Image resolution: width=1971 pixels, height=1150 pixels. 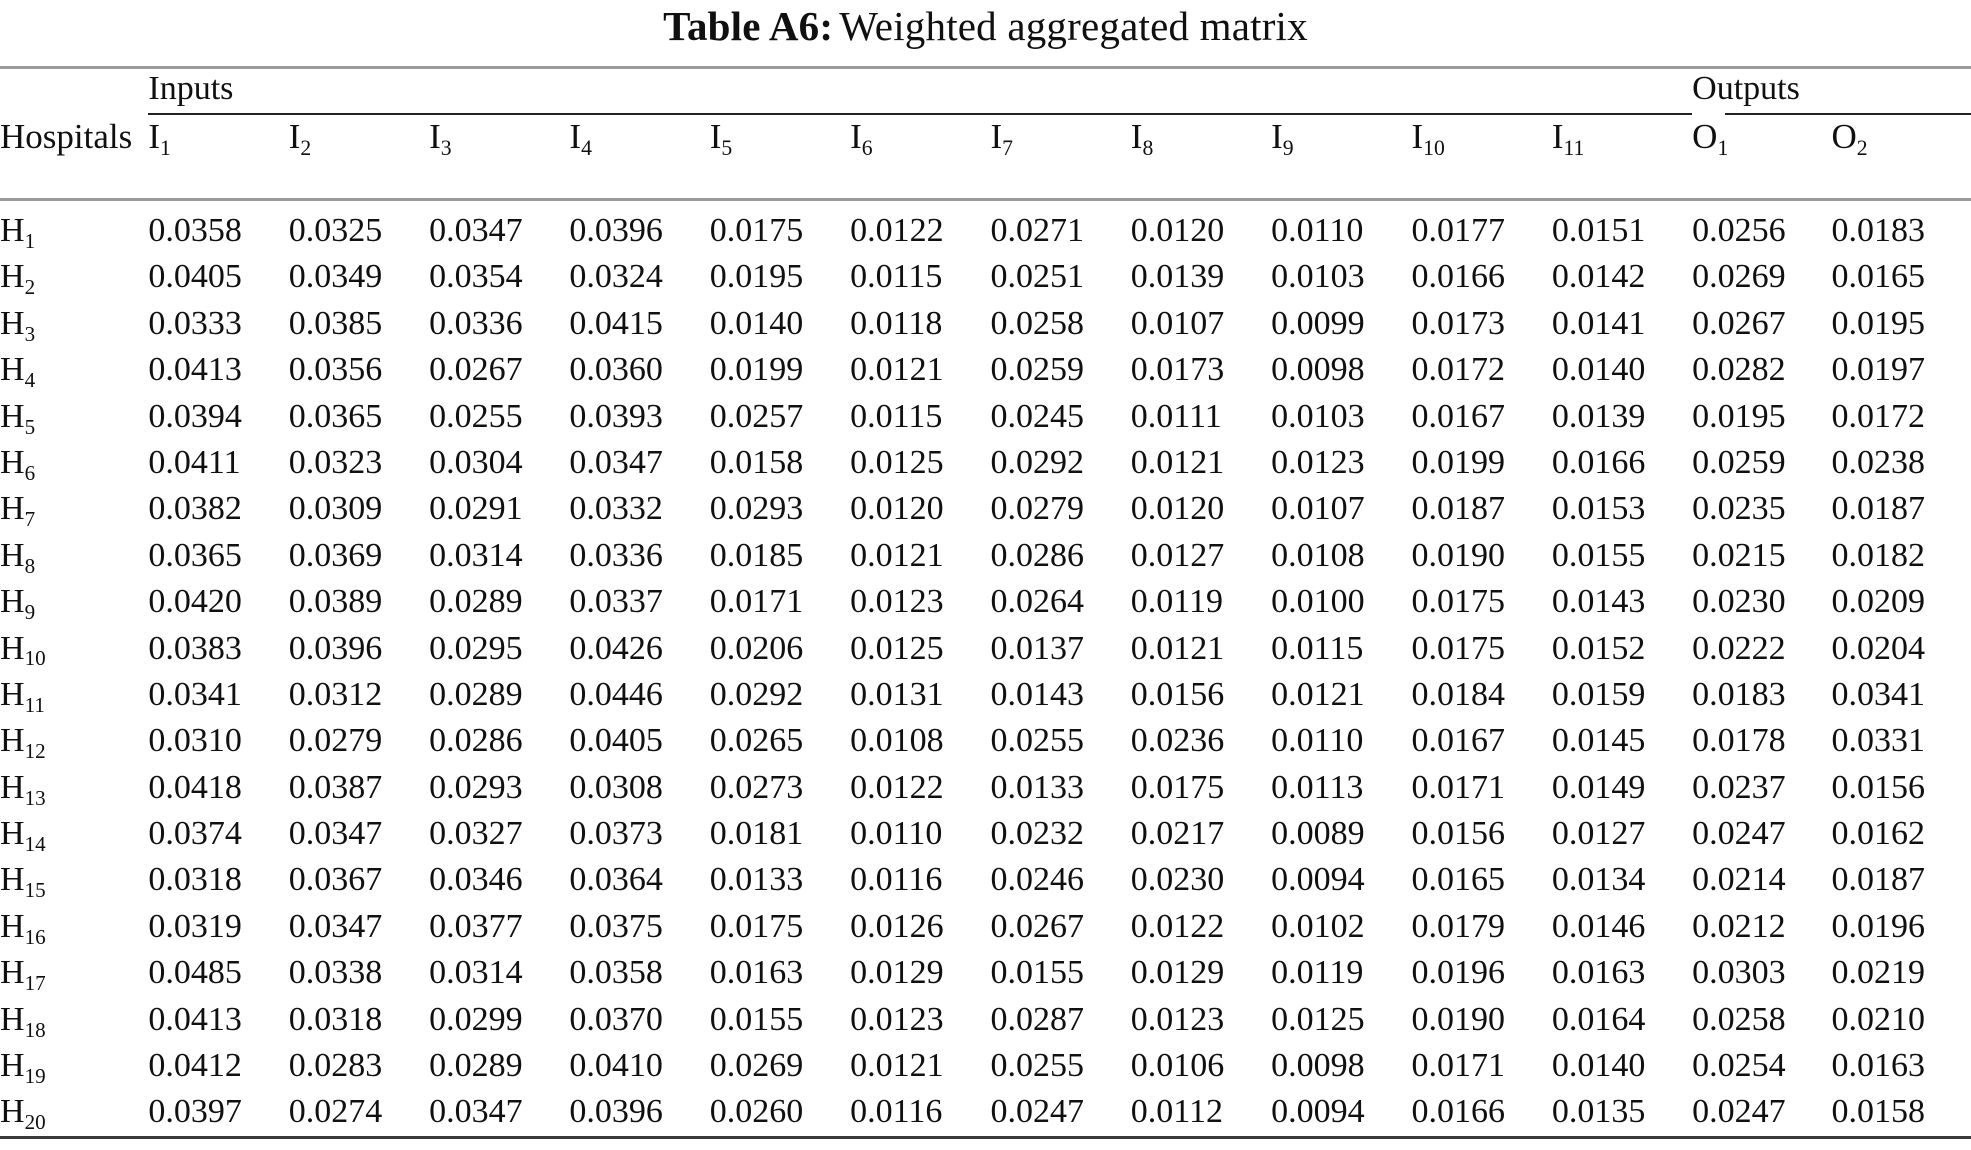 What do you see at coordinates (616, 648) in the screenshot?
I see `cell-H10-I4: 0.0426` at bounding box center [616, 648].